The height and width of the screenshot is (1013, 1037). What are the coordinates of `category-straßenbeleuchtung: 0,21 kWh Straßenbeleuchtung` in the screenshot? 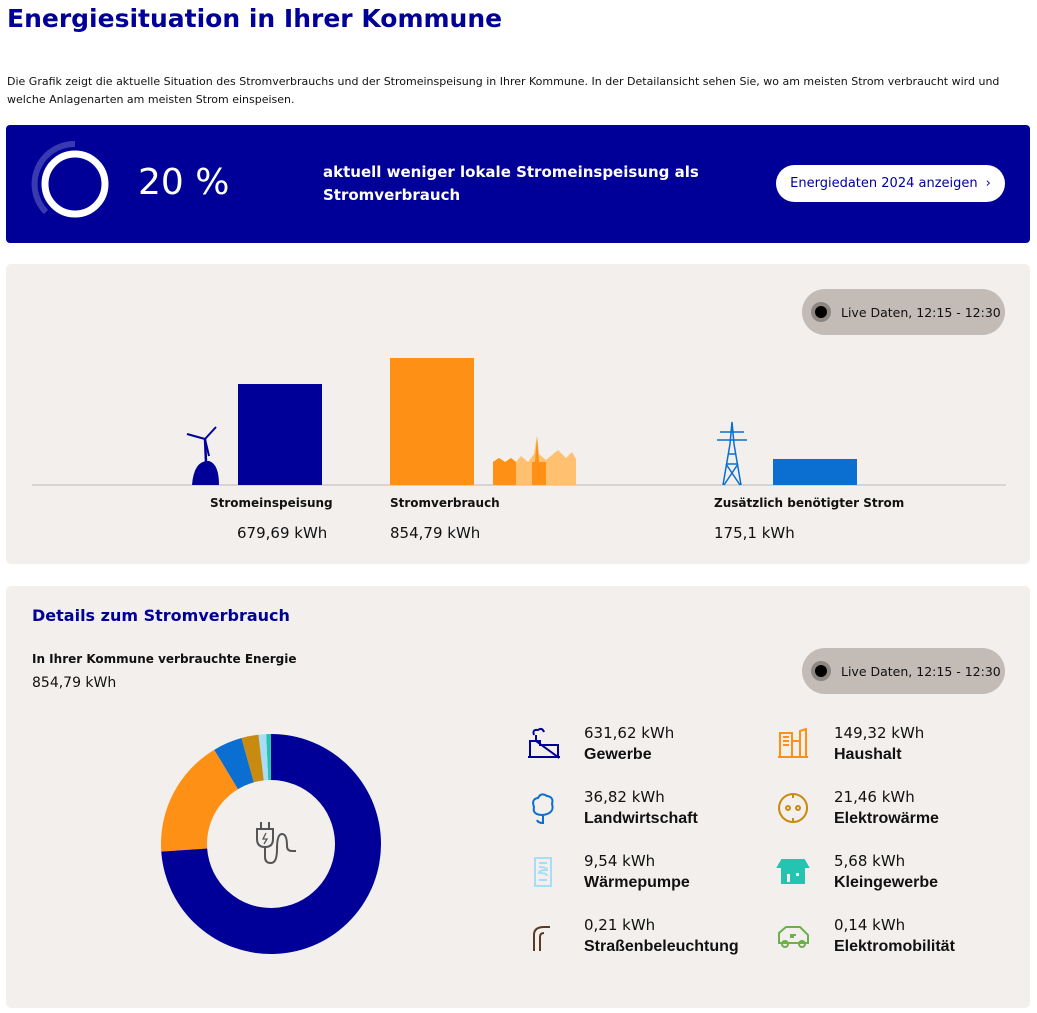 It's located at (661, 936).